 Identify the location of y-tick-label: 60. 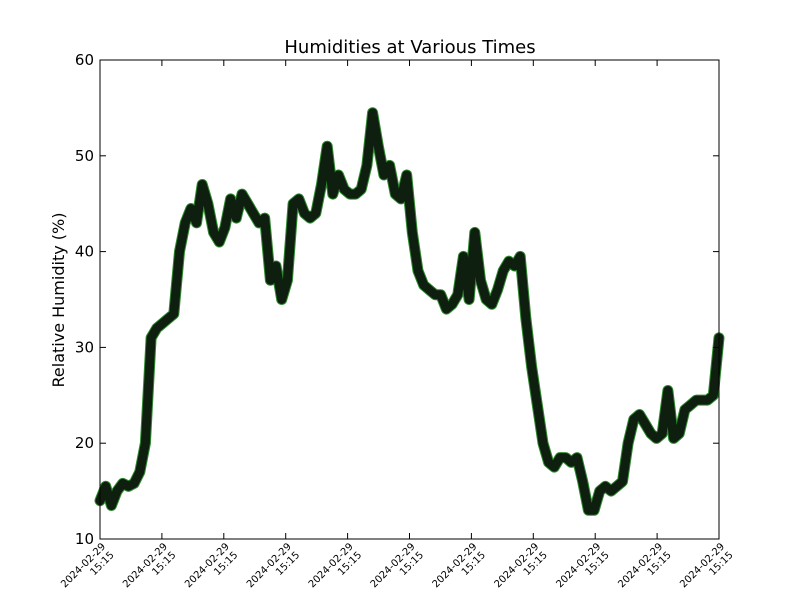
(84, 60).